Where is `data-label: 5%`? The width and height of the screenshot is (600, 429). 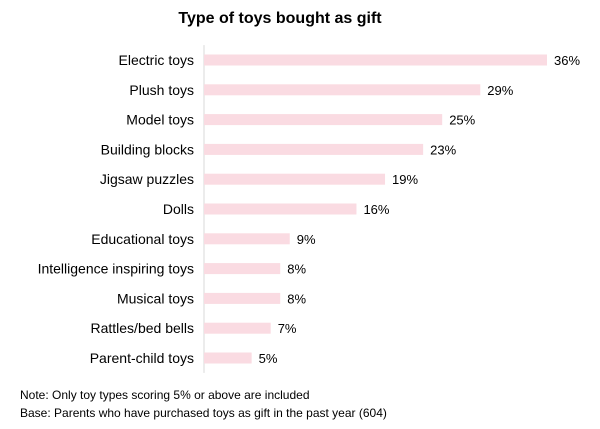 data-label: 5% is located at coordinates (268, 358).